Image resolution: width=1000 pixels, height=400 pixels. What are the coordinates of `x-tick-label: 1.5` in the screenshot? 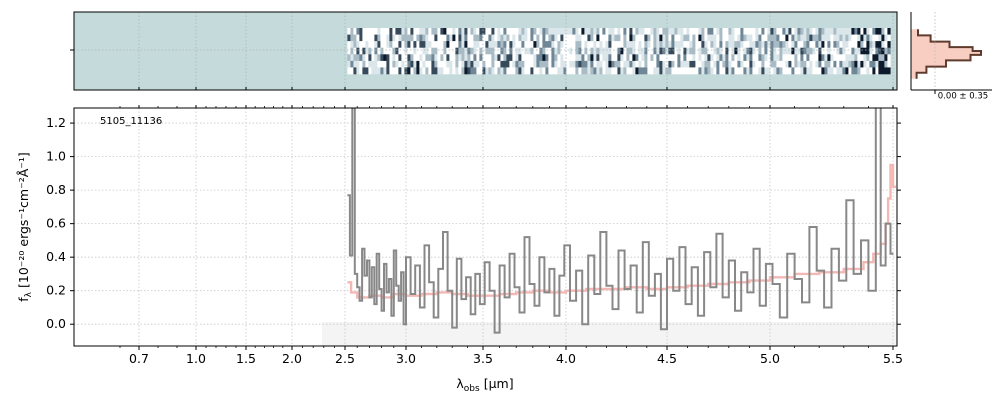 It's located at (246, 358).